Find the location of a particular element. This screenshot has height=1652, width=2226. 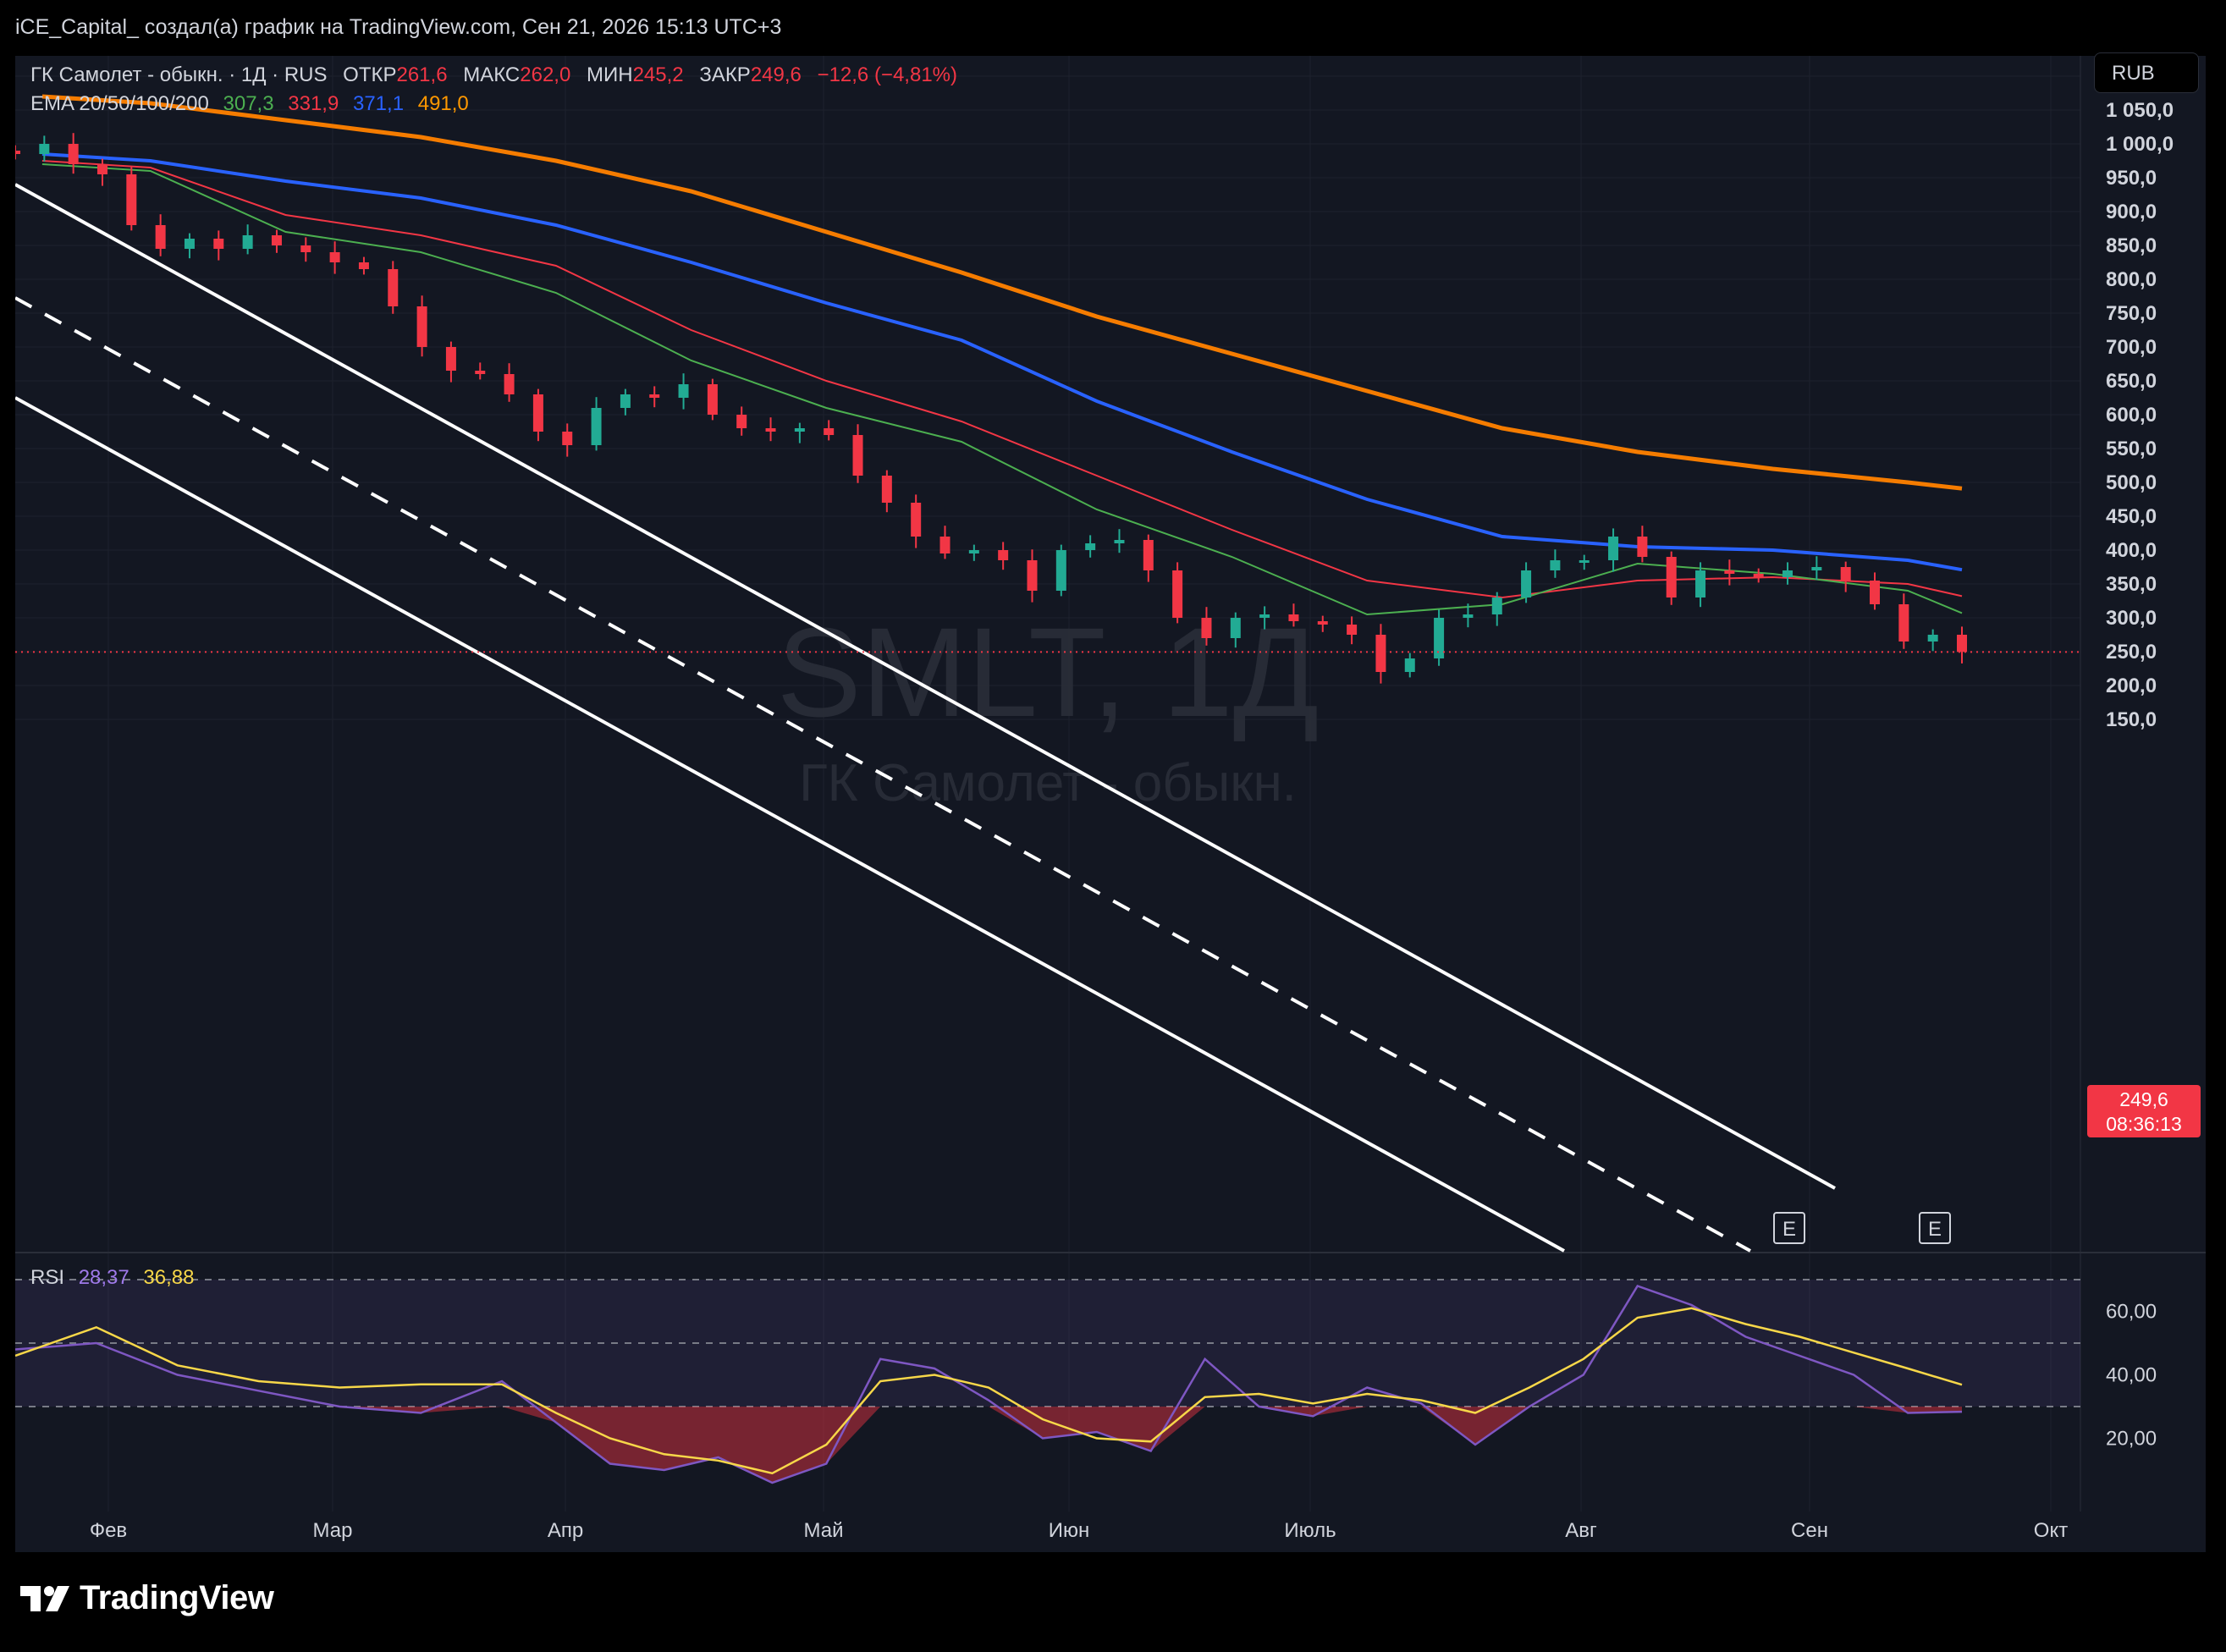

tradingview-logo: TradingView is located at coordinates (147, 1598).